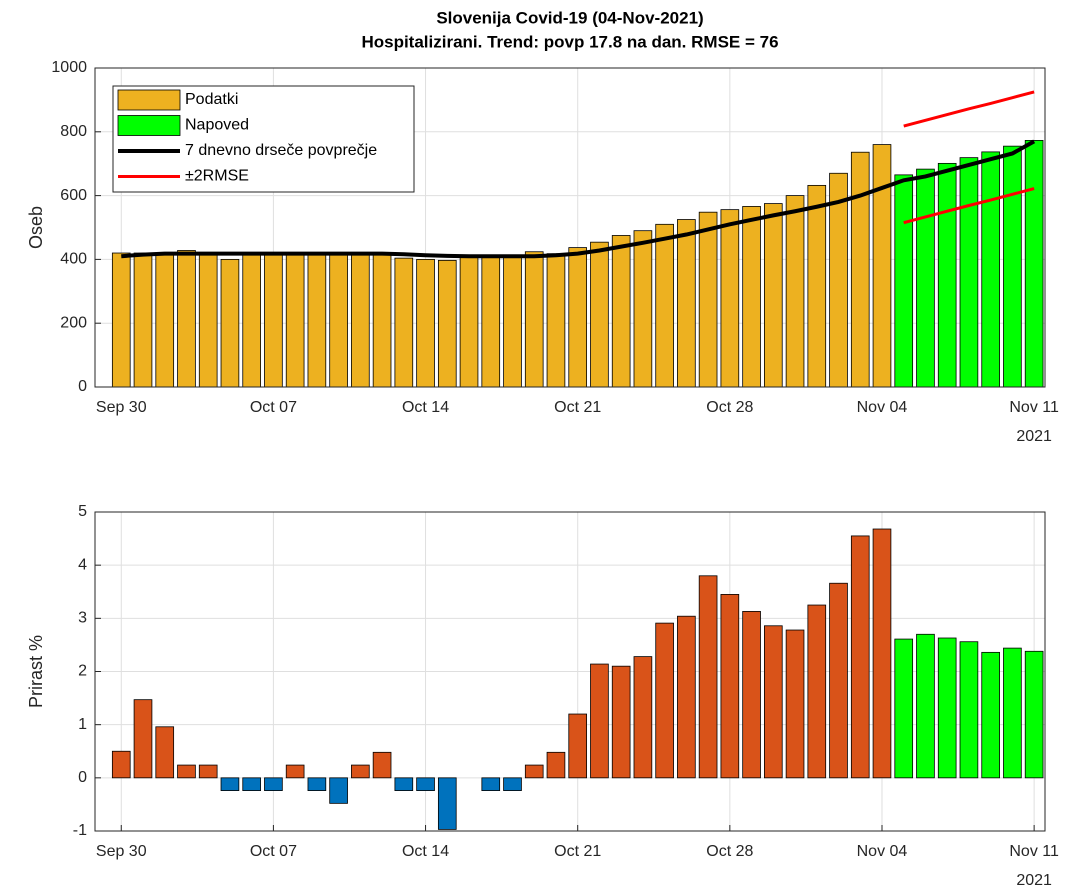  Describe the element at coordinates (82, 386) in the screenshot. I see `y-tick-label: 0` at that location.